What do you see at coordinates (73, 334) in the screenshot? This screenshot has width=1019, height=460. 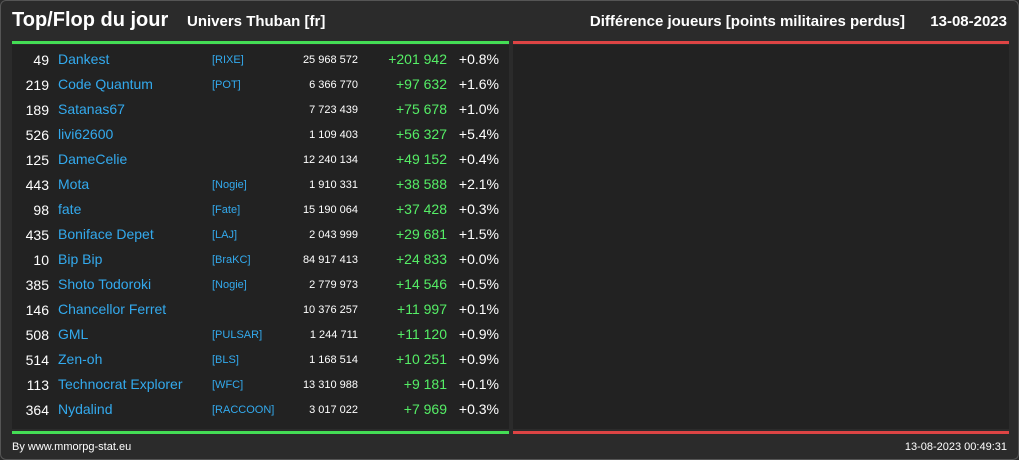 I see `player-name-link: GML` at bounding box center [73, 334].